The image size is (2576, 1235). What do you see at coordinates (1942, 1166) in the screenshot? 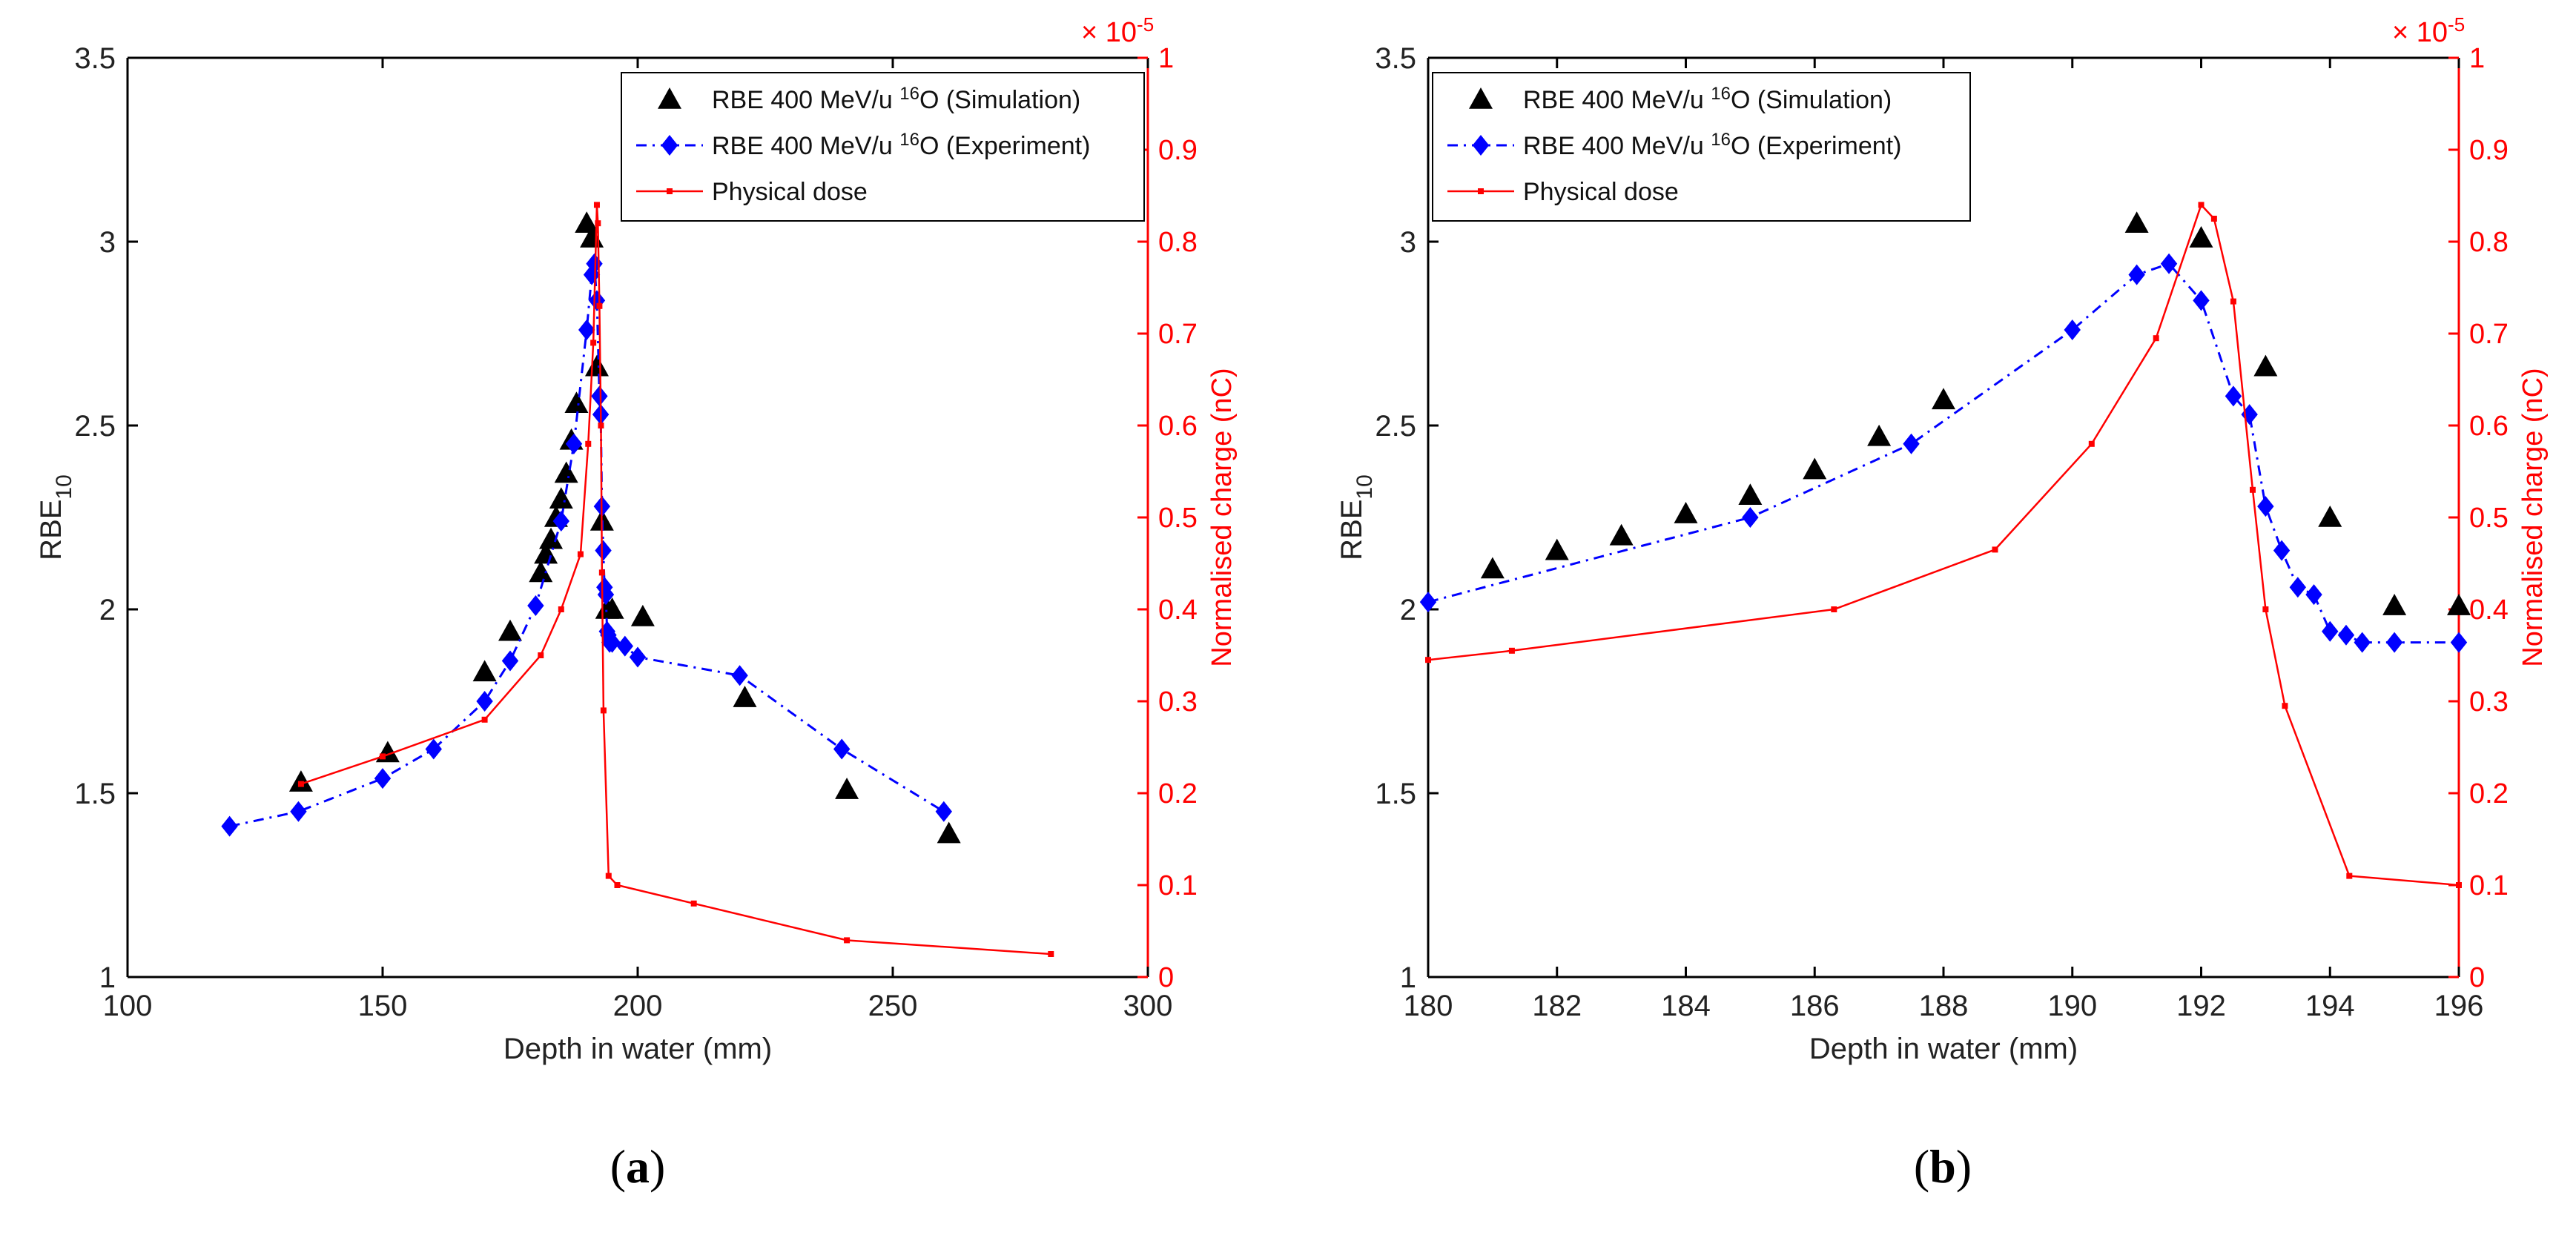
I see `caption-letter: b` at bounding box center [1942, 1166].